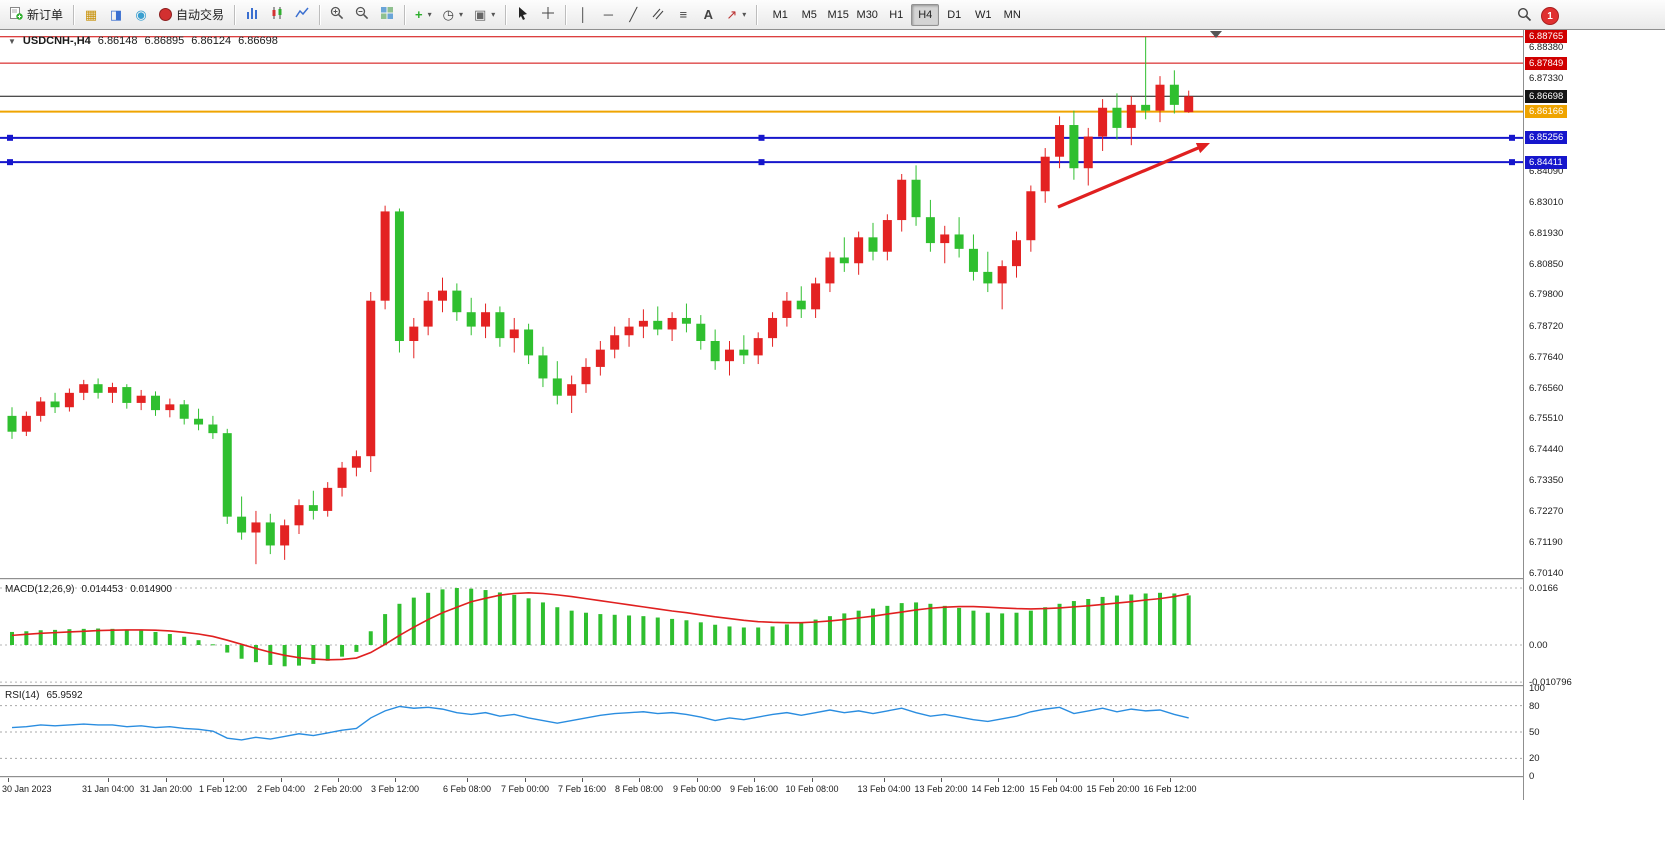 This screenshot has width=1665, height=847. Describe the element at coordinates (1534, 732) in the screenshot. I see `rsi-scale-label: 50` at that location.